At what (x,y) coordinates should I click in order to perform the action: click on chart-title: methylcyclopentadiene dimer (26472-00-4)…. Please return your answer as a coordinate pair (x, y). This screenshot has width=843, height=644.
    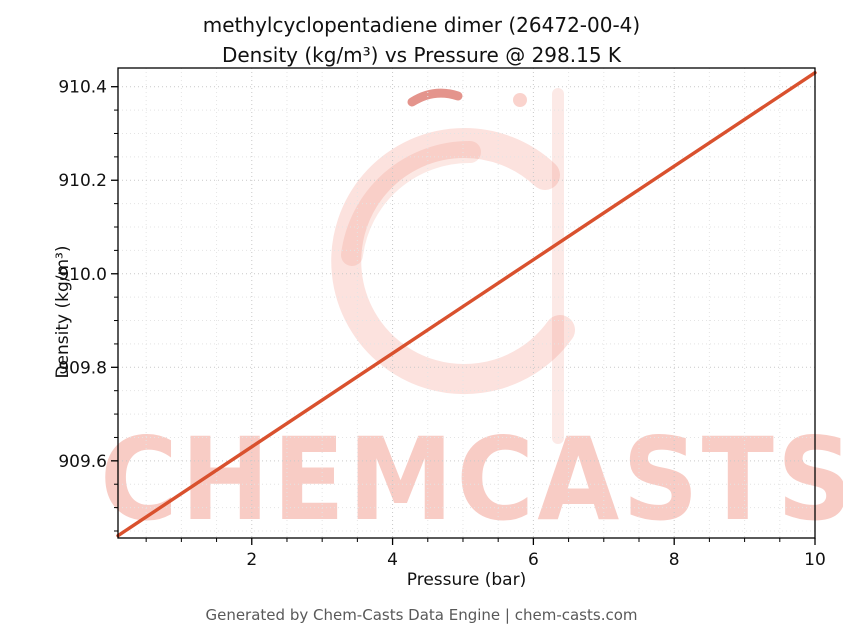
    Looking at the image, I should click on (421, 40).